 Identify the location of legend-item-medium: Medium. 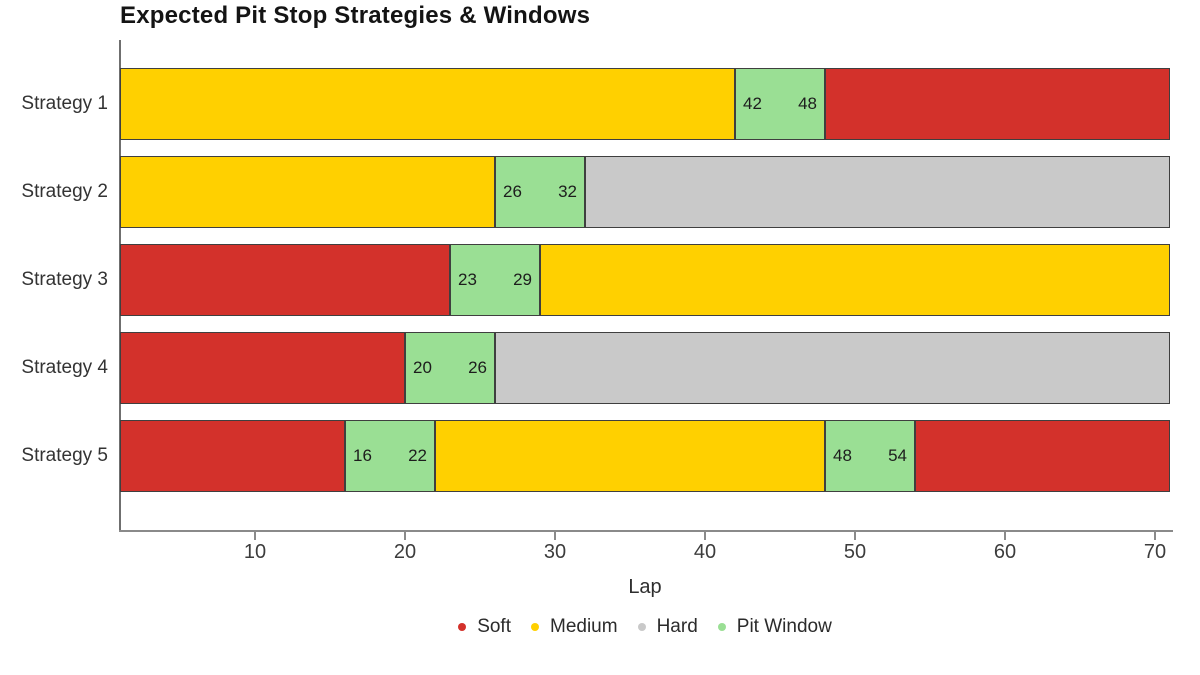
(574, 627).